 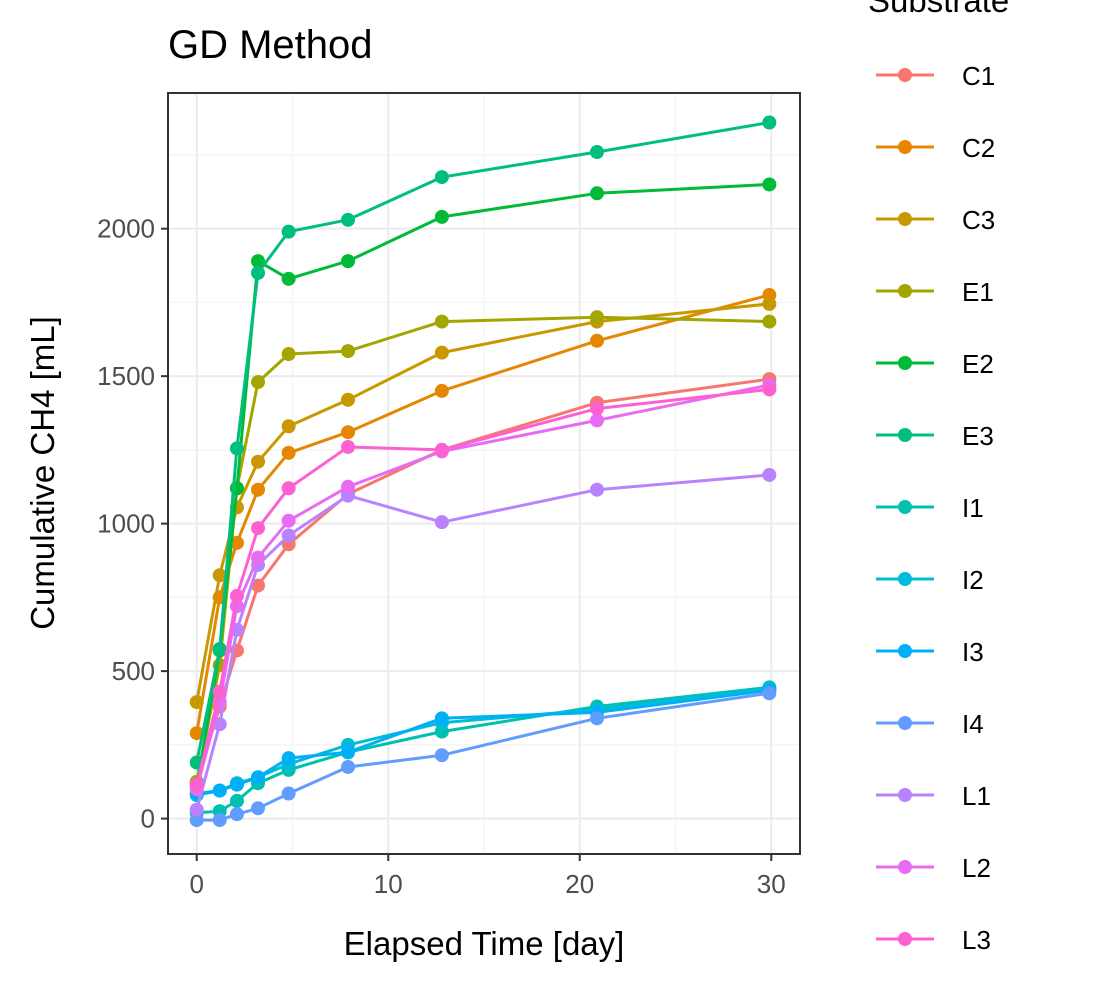 What do you see at coordinates (126, 376) in the screenshot?
I see `y-tick-label: 1500` at bounding box center [126, 376].